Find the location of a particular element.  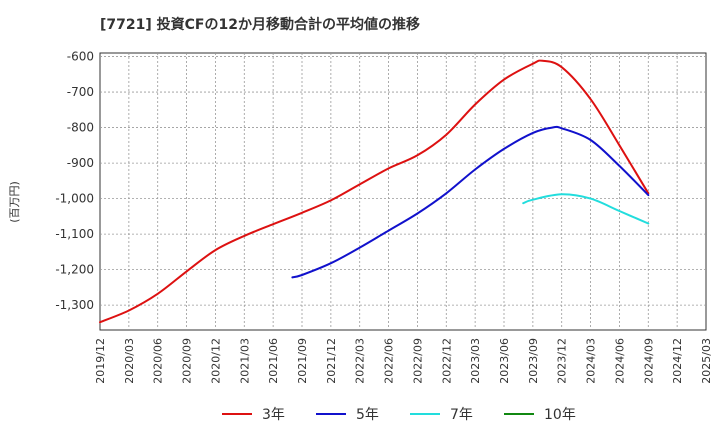

x-tick-label: 2020/12 is located at coordinates (215, 361).